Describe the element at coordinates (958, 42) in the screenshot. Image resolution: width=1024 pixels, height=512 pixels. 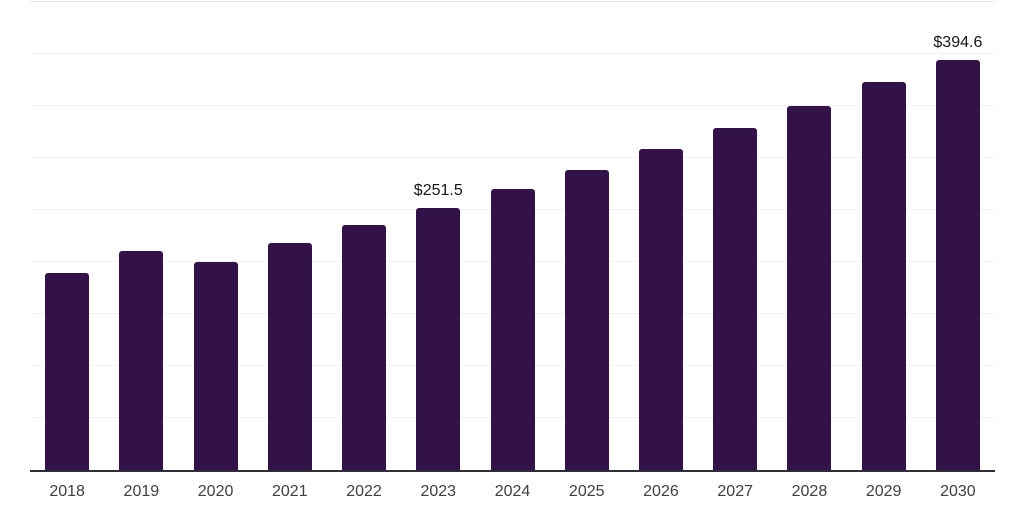
I see `data-label-2030: $394.6` at that location.